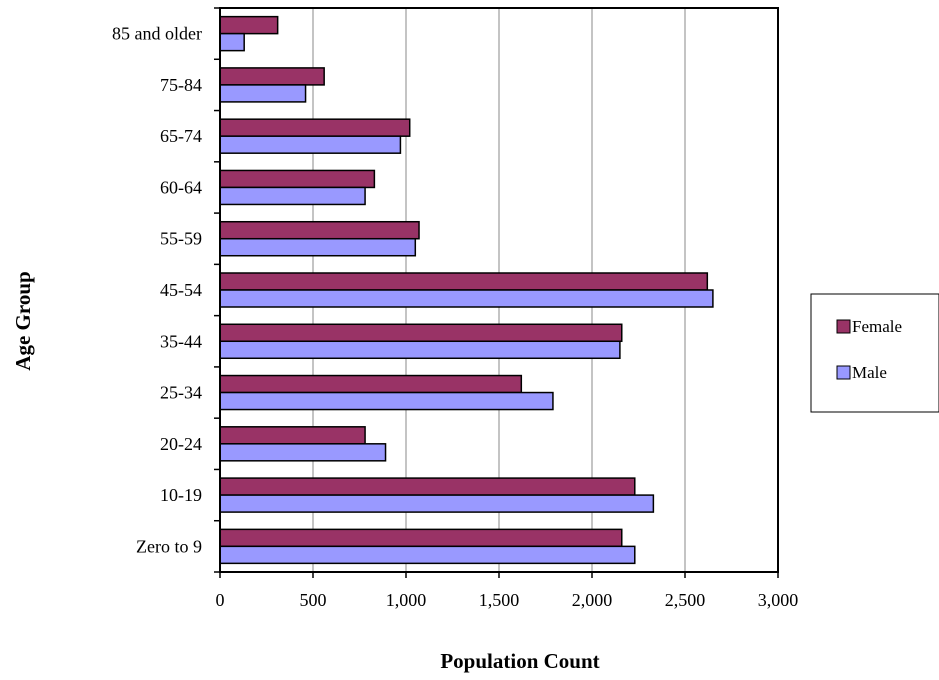 This screenshot has width=939, height=680. Describe the element at coordinates (406, 600) in the screenshot. I see `x-tick-label: 1,000` at that location.